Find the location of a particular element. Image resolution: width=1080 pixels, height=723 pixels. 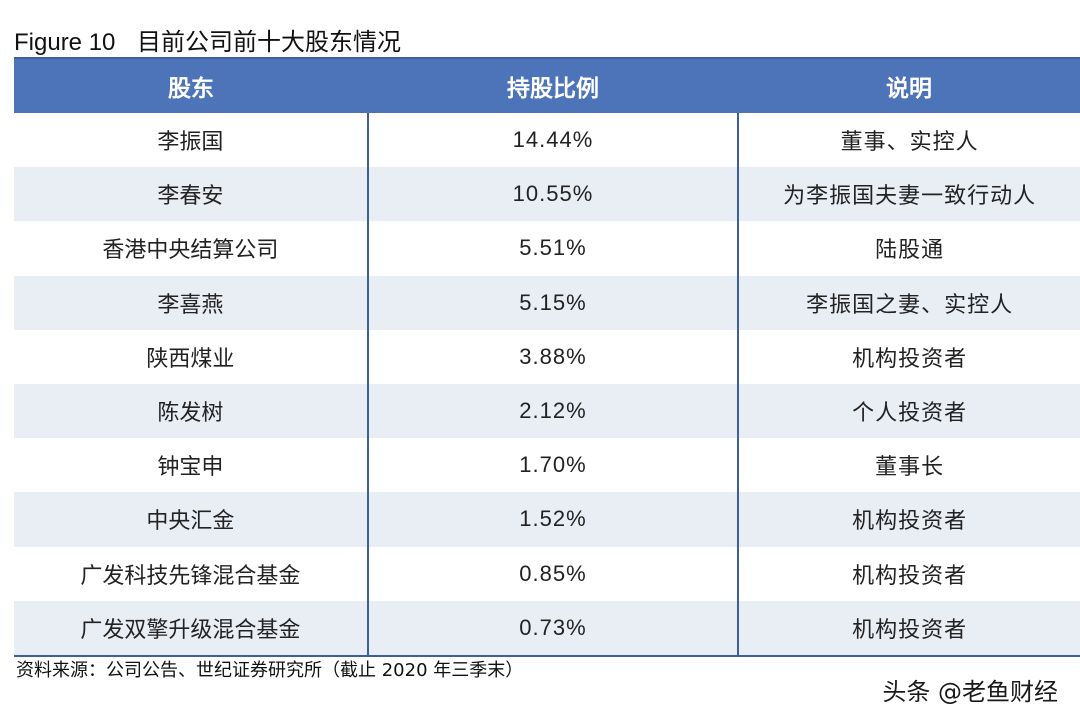

cell-share-ratio: 5.51% is located at coordinates (554, 248).